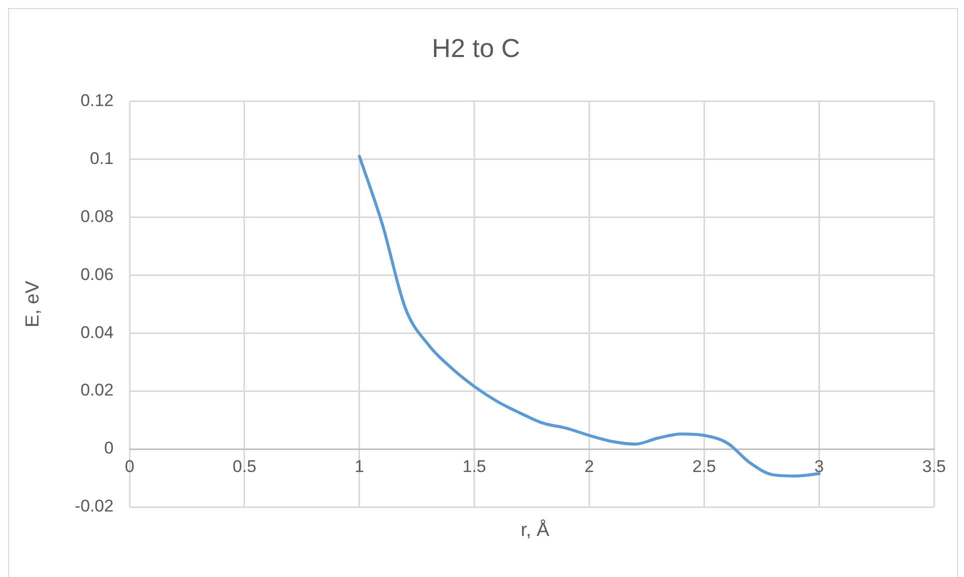 This screenshot has width=964, height=577. Describe the element at coordinates (97, 390) in the screenshot. I see `y-tick-label: 0.02` at that location.